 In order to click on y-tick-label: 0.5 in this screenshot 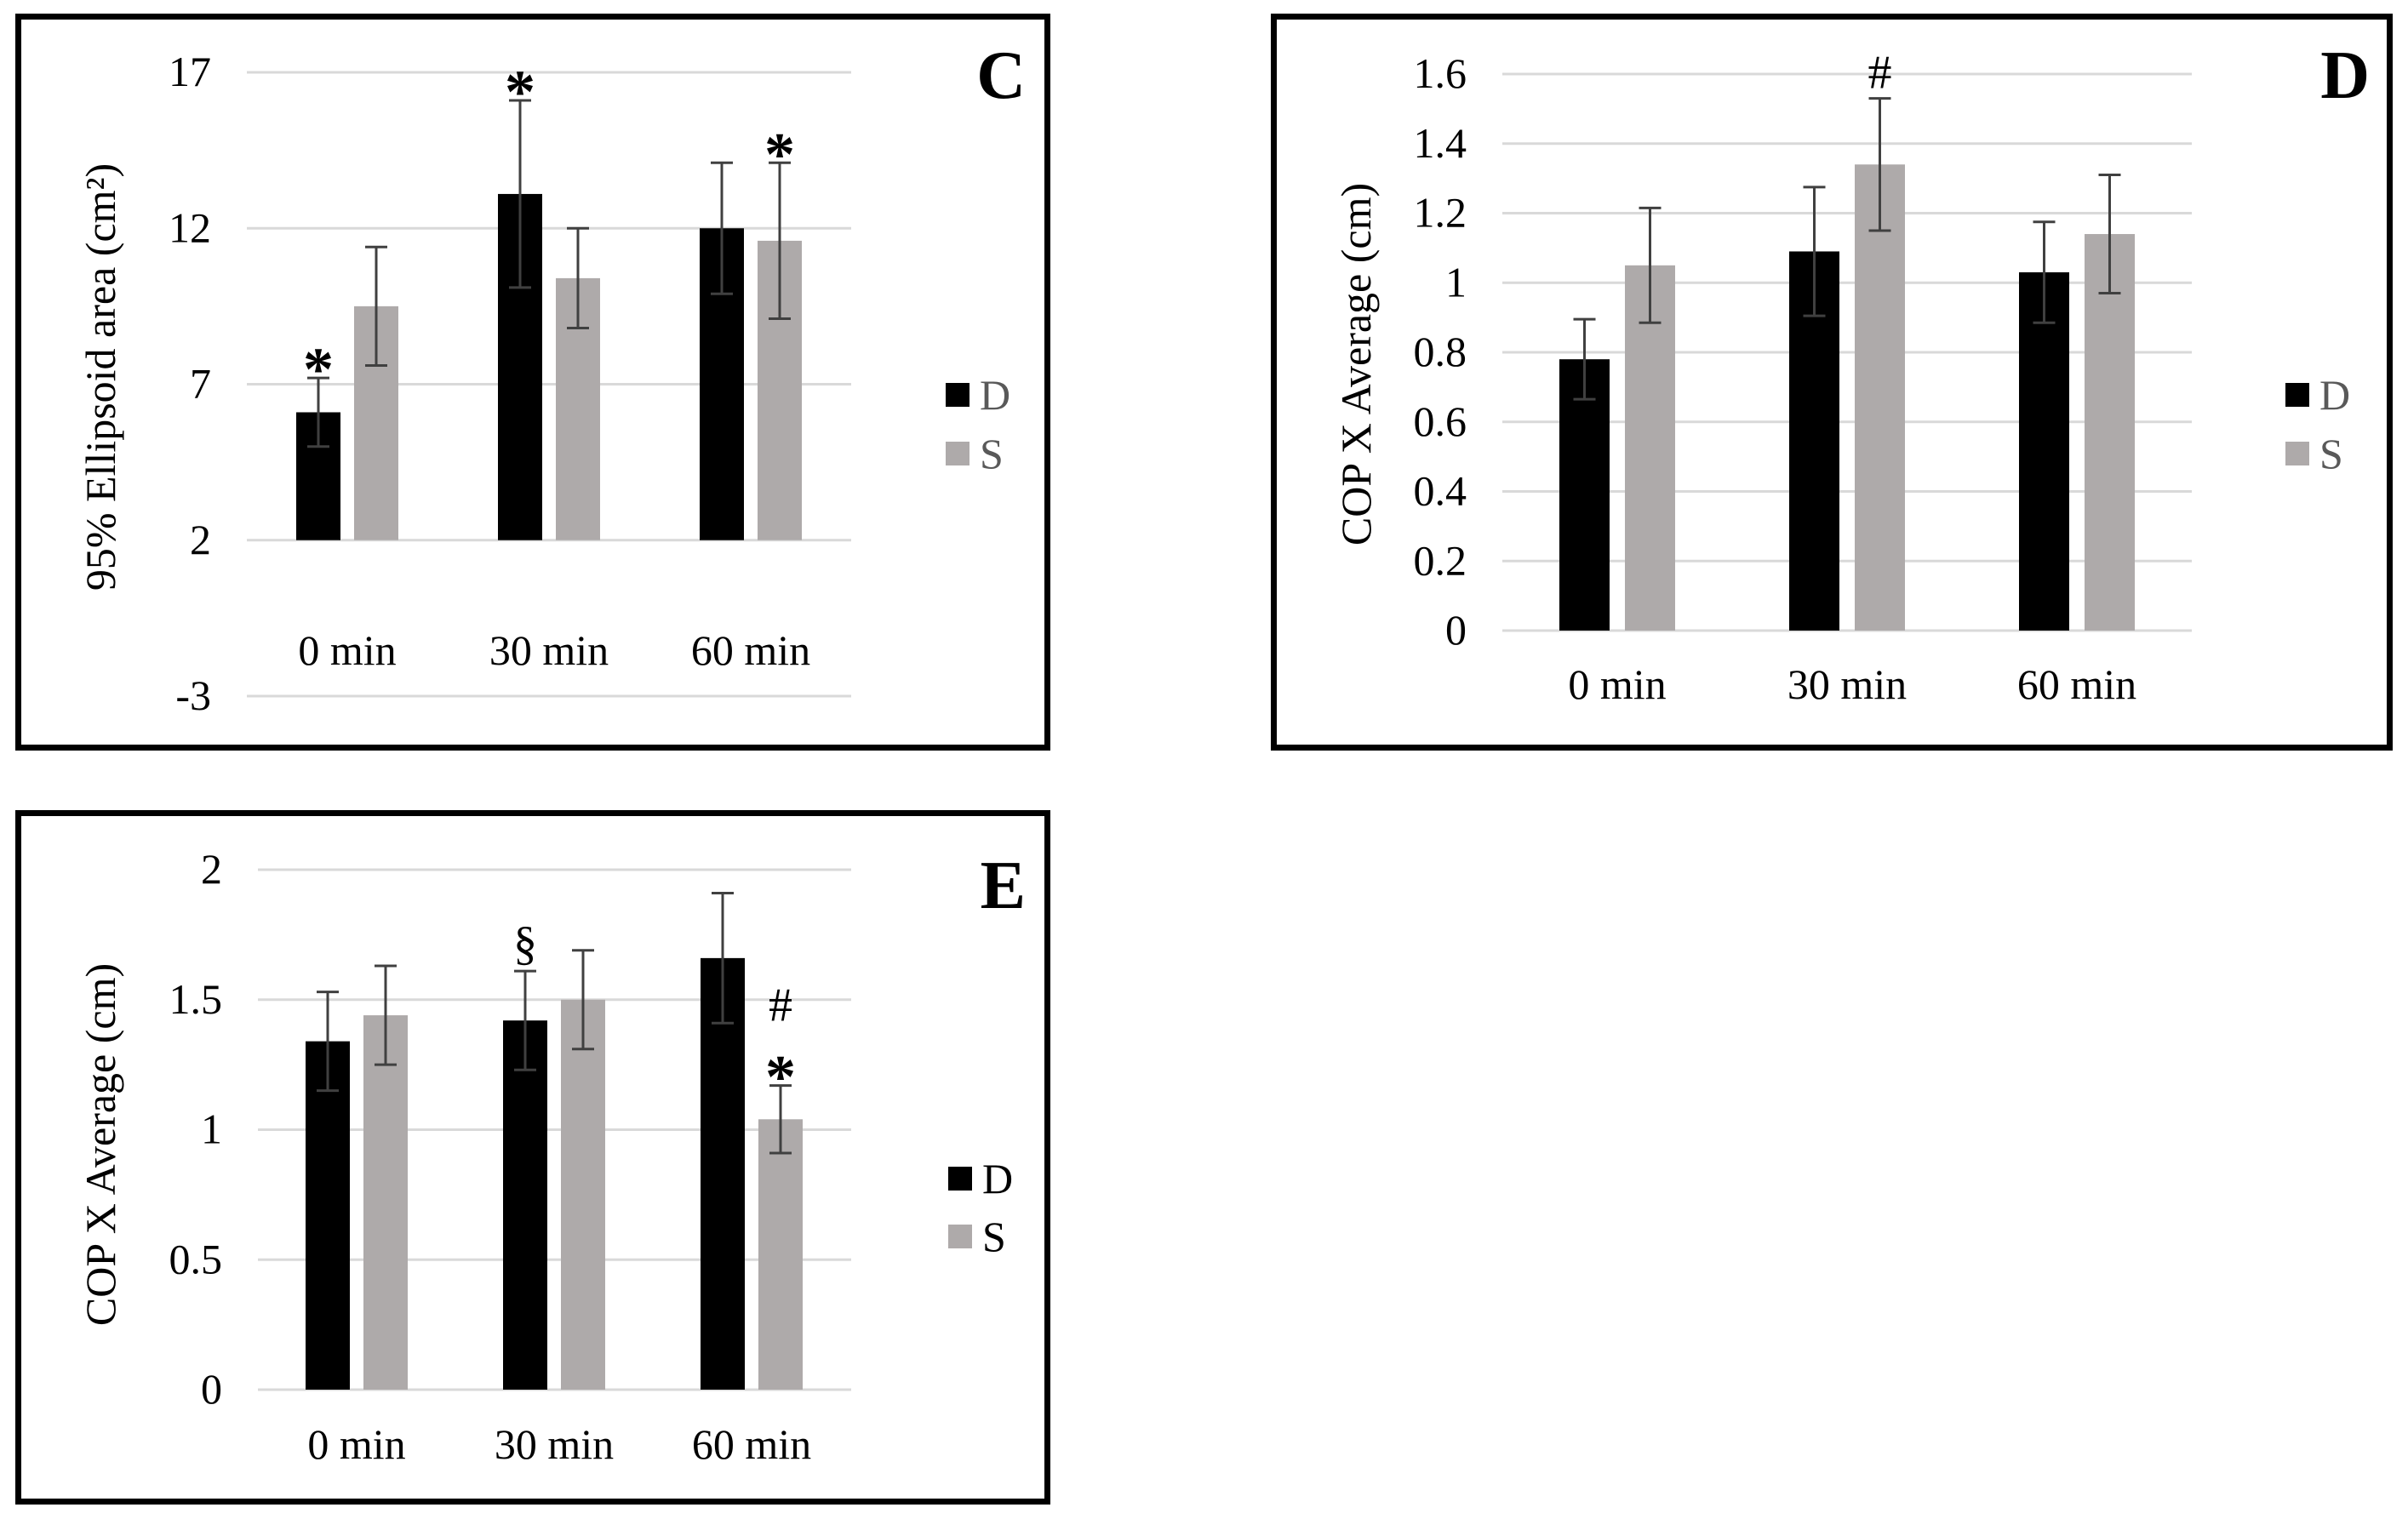, I will do `click(196, 1258)`.